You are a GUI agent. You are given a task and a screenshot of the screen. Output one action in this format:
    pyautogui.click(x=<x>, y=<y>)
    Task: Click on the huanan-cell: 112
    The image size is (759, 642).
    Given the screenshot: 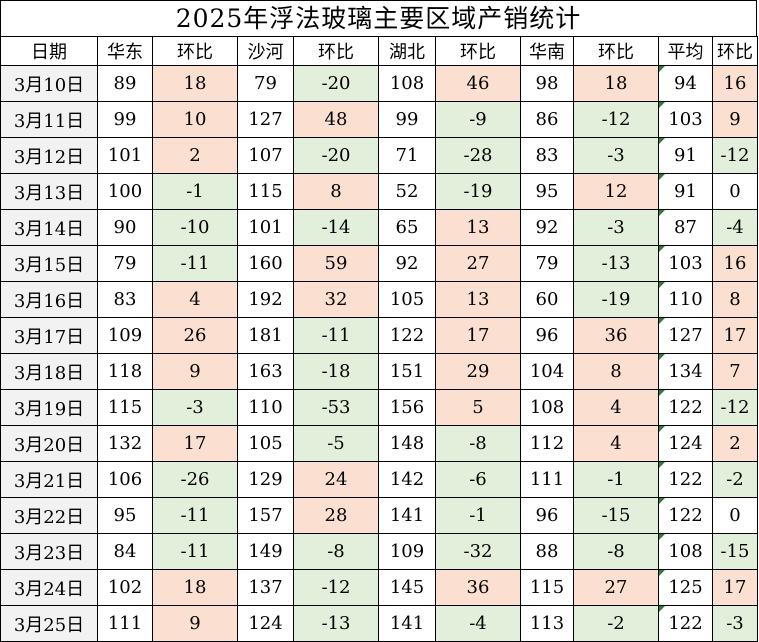 What is the action you would take?
    pyautogui.click(x=547, y=443)
    